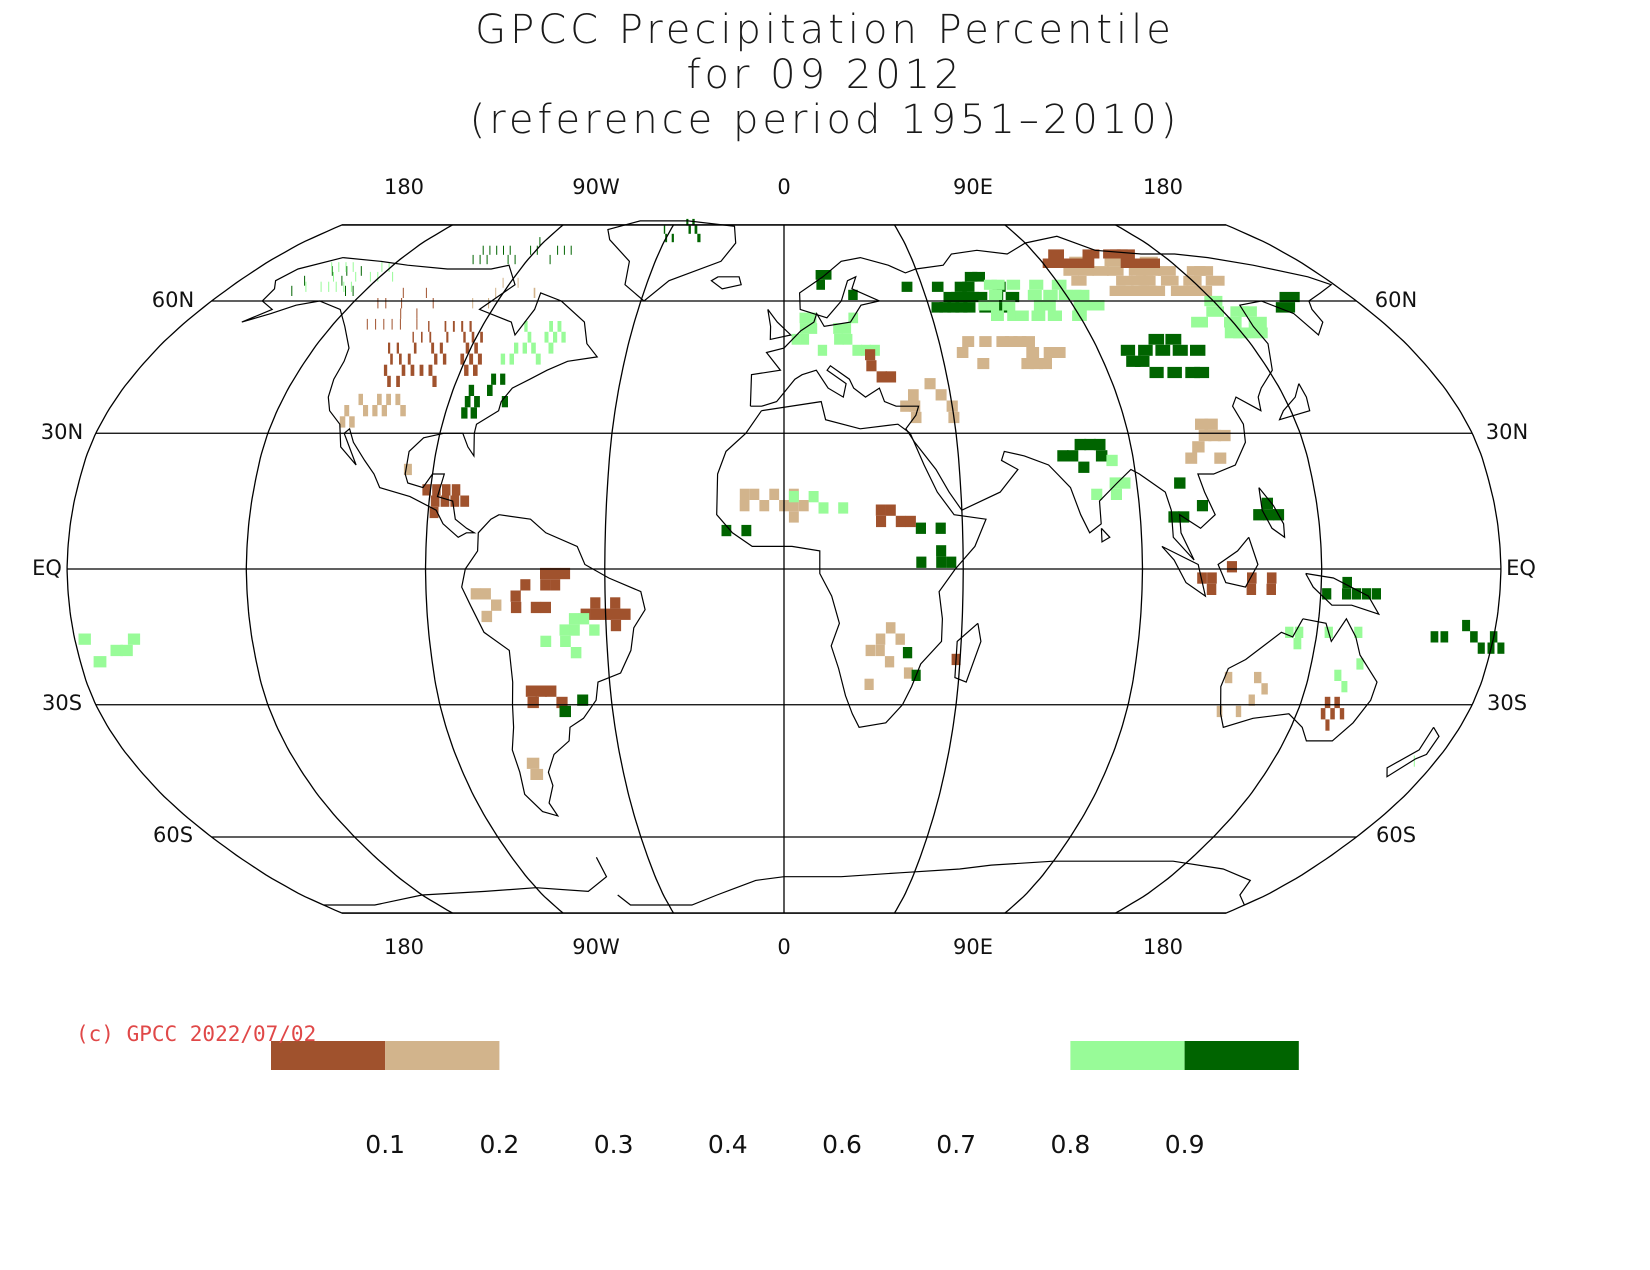  Describe the element at coordinates (973, 187) in the screenshot. I see `longitude-label: 90E` at that location.